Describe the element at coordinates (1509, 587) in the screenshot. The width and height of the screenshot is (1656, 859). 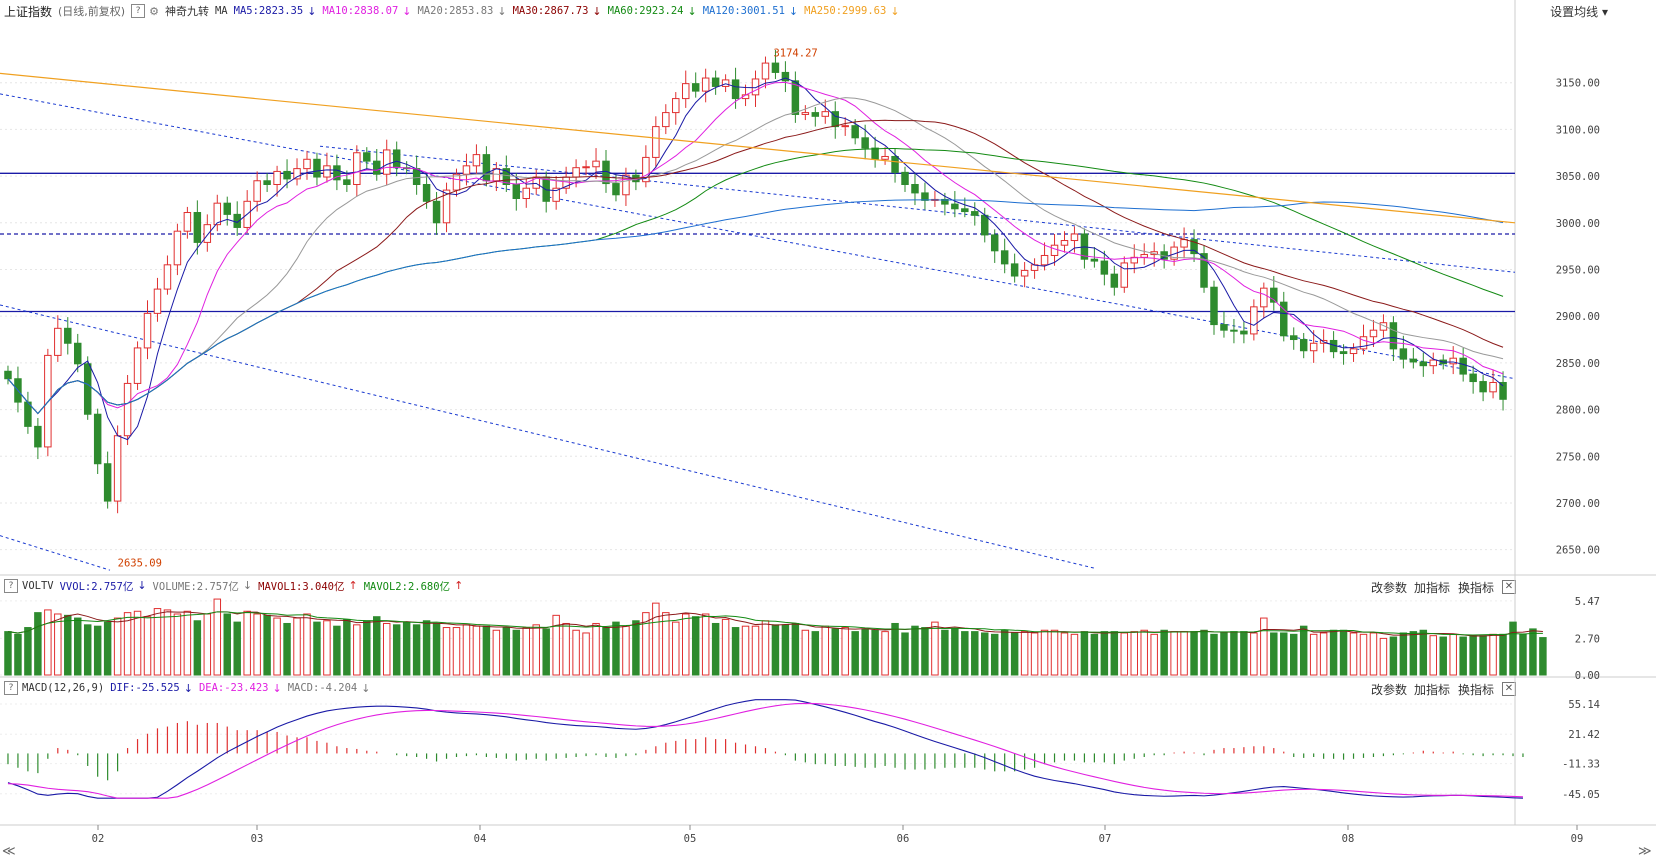
I see `volume-close-icon: ✕` at that location.